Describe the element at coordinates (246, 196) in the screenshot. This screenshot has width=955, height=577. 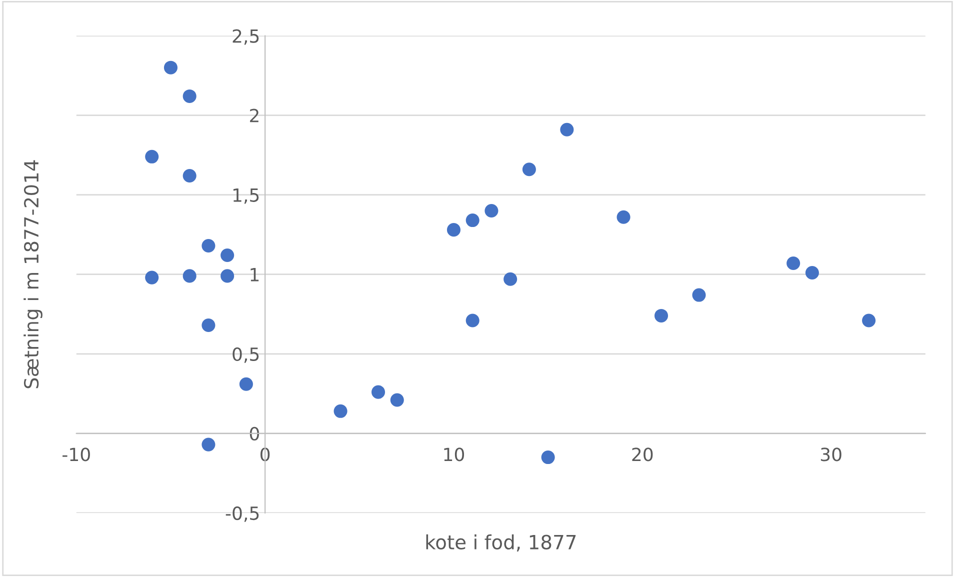
I see `y-tick-label: 1,5` at that location.